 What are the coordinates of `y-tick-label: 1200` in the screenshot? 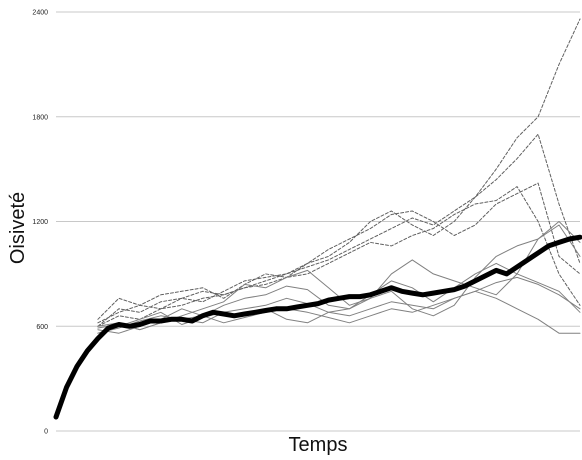 It's located at (40, 222).